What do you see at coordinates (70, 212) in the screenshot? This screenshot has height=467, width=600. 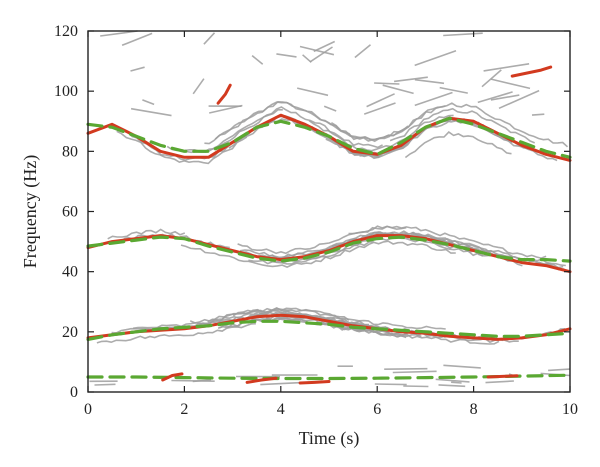 I see `y-tick-label: 60` at bounding box center [70, 212].